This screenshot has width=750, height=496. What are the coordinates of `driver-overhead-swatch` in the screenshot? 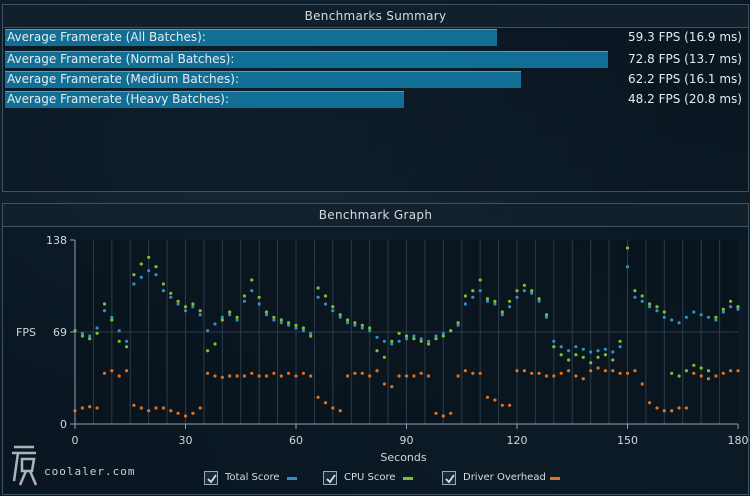 It's located at (555, 478).